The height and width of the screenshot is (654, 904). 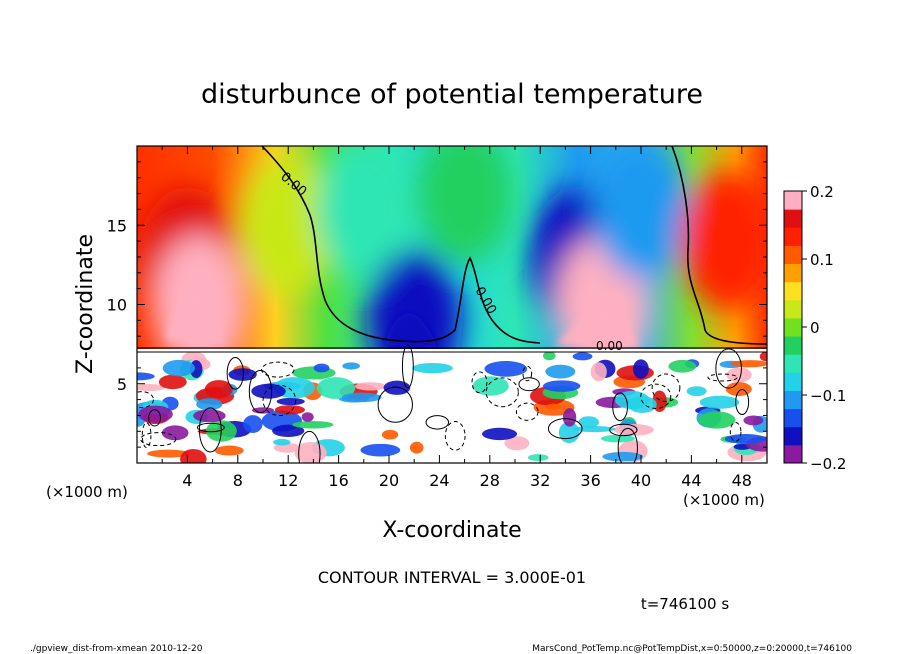 What do you see at coordinates (609, 346) in the screenshot?
I see `contour-label-3: 0.00` at bounding box center [609, 346].